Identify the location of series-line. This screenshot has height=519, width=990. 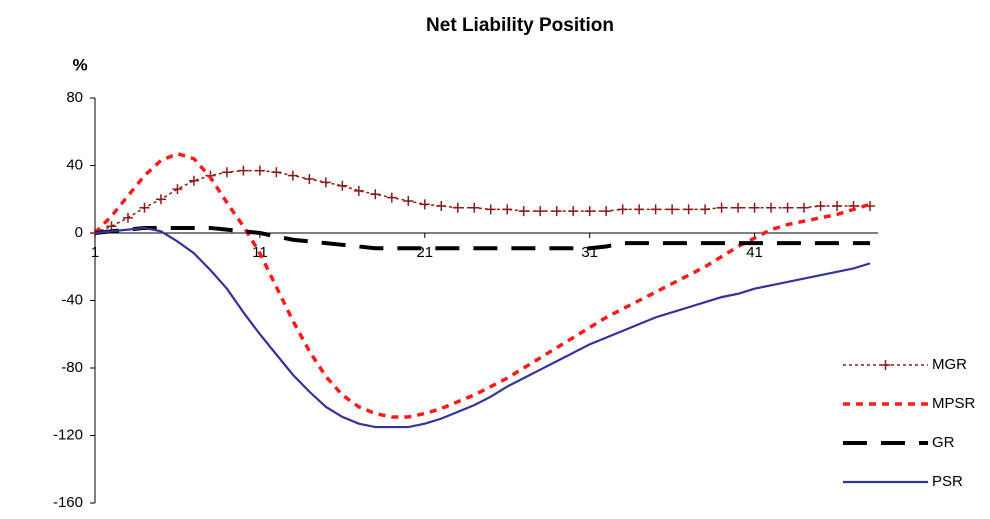
(482, 238).